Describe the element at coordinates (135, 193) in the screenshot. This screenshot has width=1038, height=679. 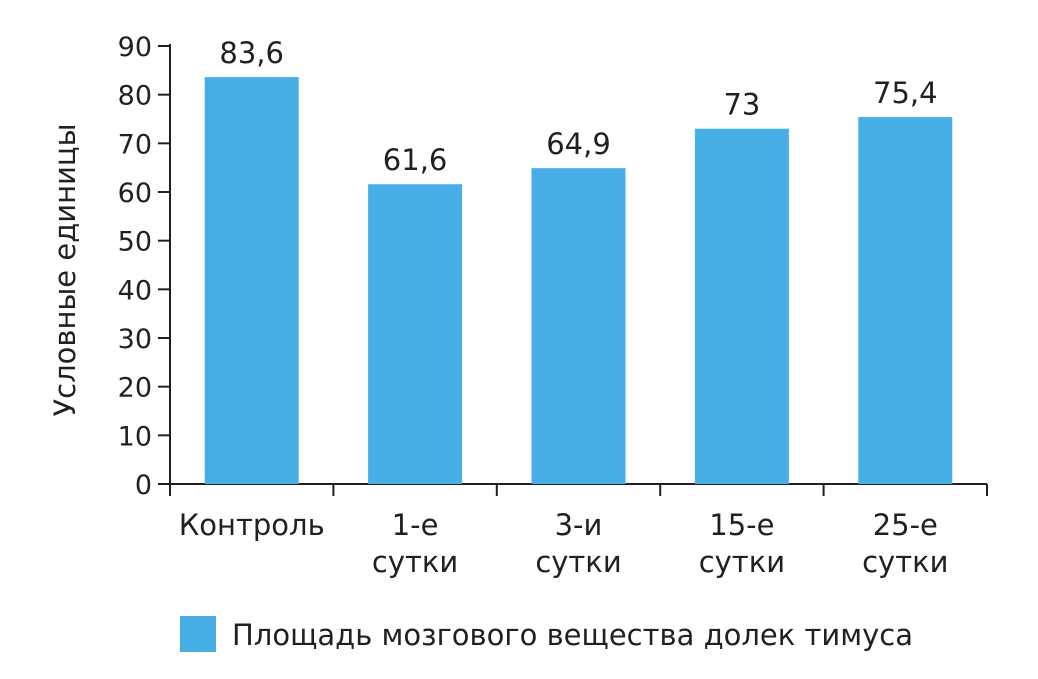
I see `y-tick-label: 60` at that location.